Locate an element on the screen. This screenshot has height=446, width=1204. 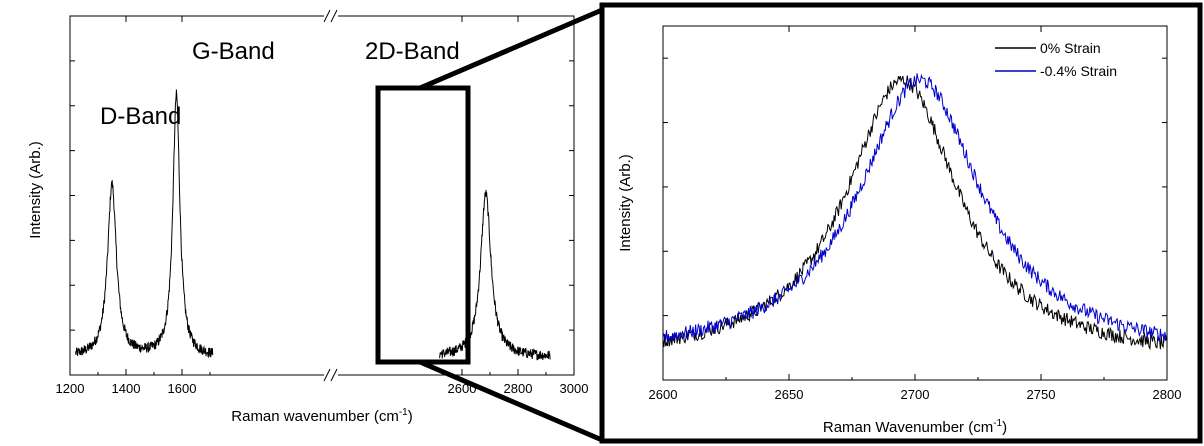
right-x-tick-label: 2650 is located at coordinates (789, 394).